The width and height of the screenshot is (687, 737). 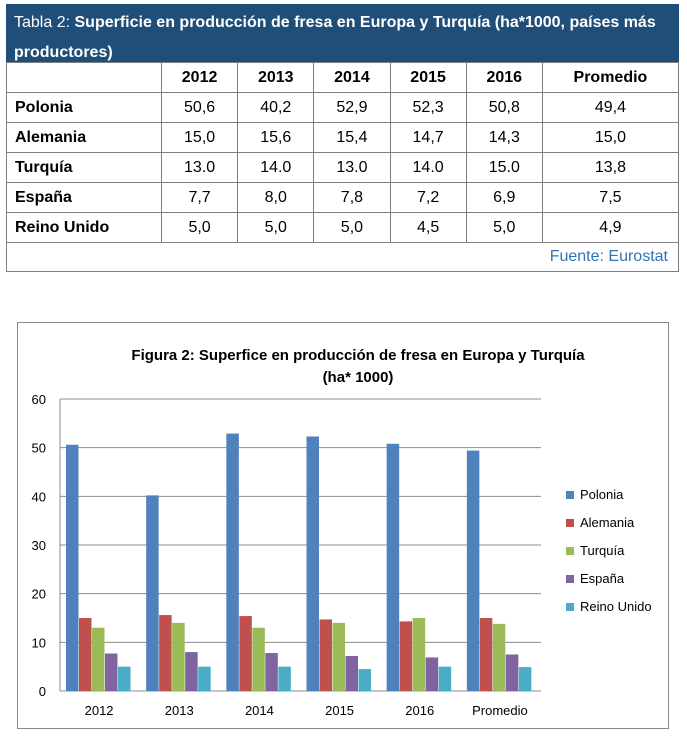 What do you see at coordinates (352, 197) in the screenshot?
I see `table-cell: 7,8` at bounding box center [352, 197].